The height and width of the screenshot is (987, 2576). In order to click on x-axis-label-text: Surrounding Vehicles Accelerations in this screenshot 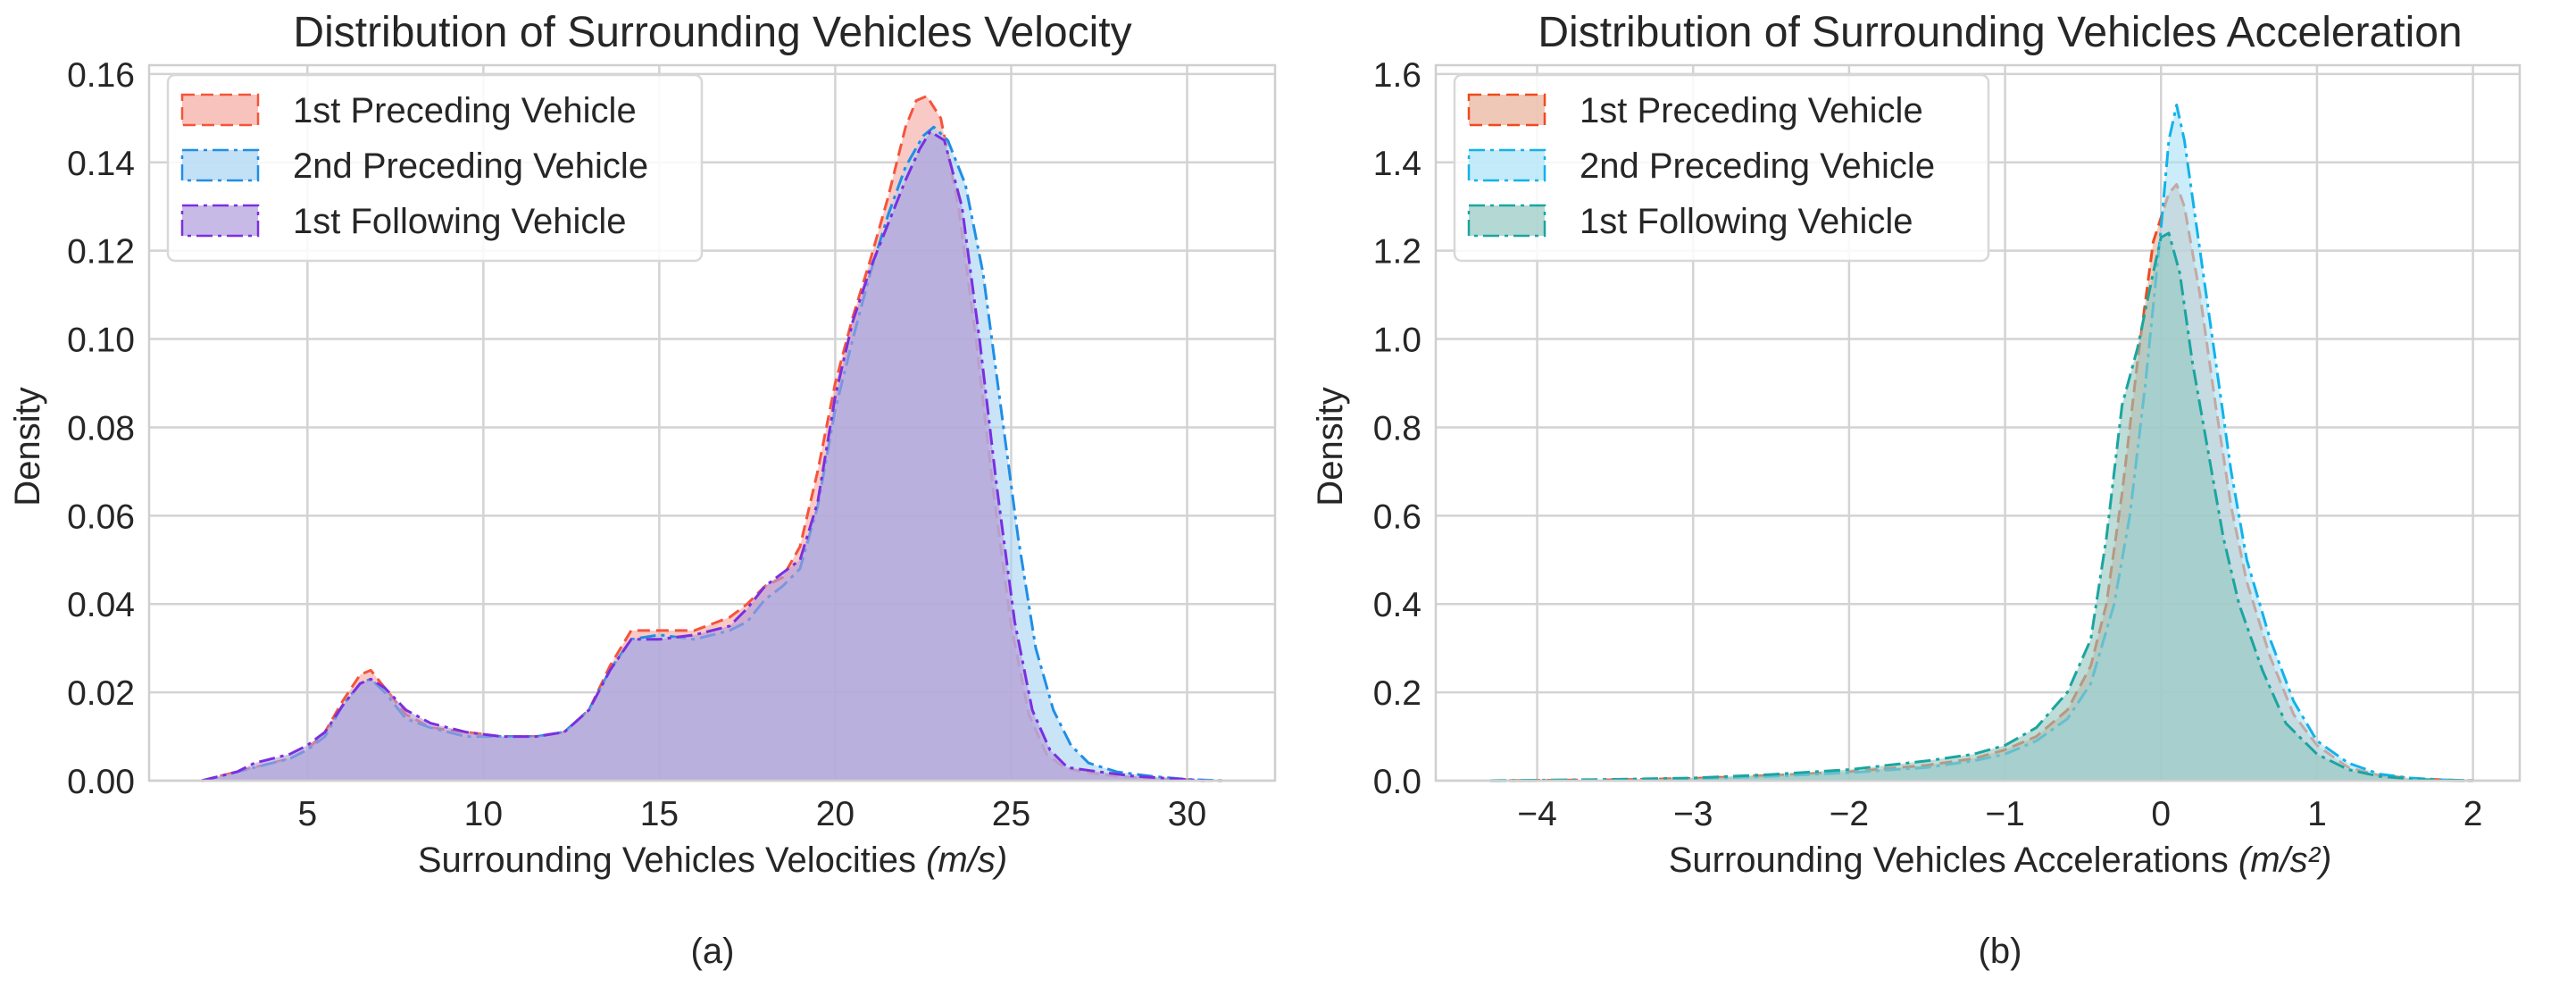, I will do `click(1953, 861)`.